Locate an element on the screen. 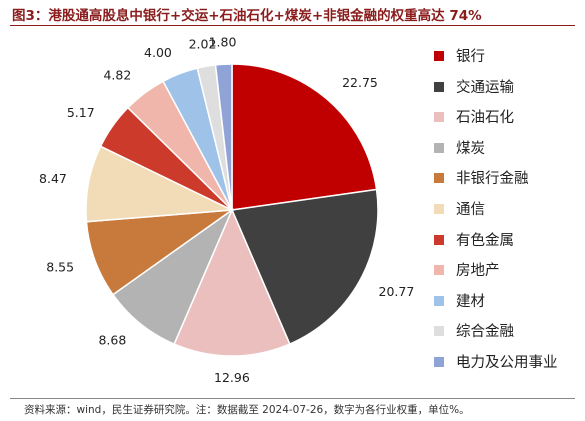  legend-label: 银行 is located at coordinates (470, 57).